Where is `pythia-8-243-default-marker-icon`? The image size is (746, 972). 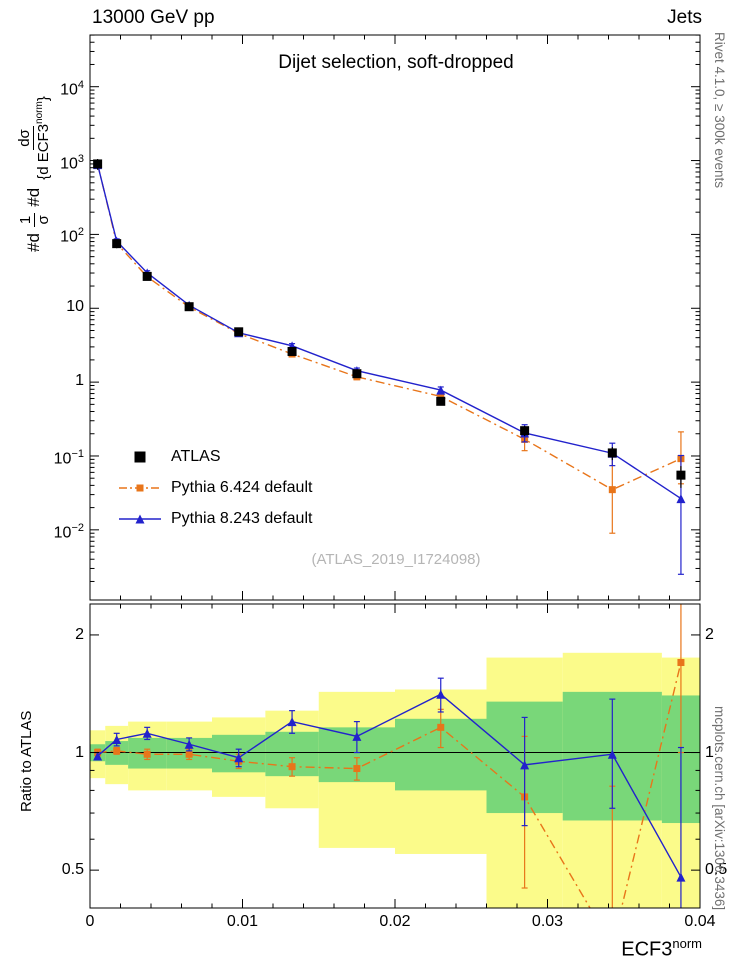 pythia-8-243-default-marker-icon is located at coordinates (140, 518).